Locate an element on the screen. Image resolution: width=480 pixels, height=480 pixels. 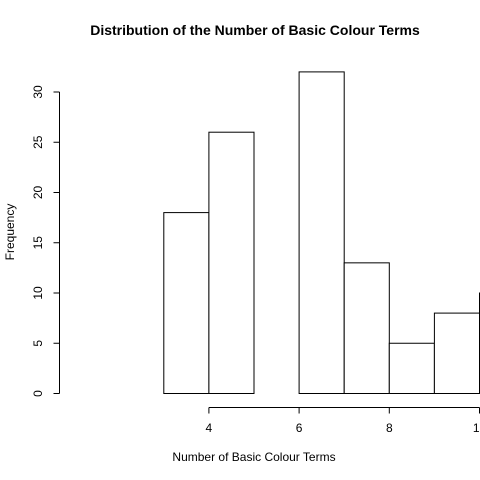
y-axis-label: Frequency is located at coordinates (10, 232).